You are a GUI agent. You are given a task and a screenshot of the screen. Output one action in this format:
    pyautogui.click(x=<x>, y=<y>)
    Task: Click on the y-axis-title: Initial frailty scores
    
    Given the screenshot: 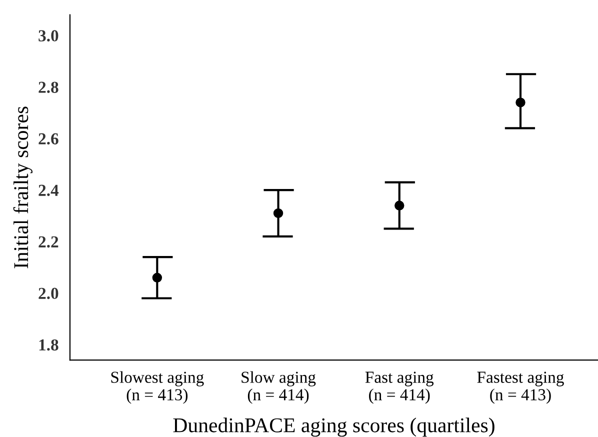 What is the action you would take?
    pyautogui.click(x=22, y=187)
    